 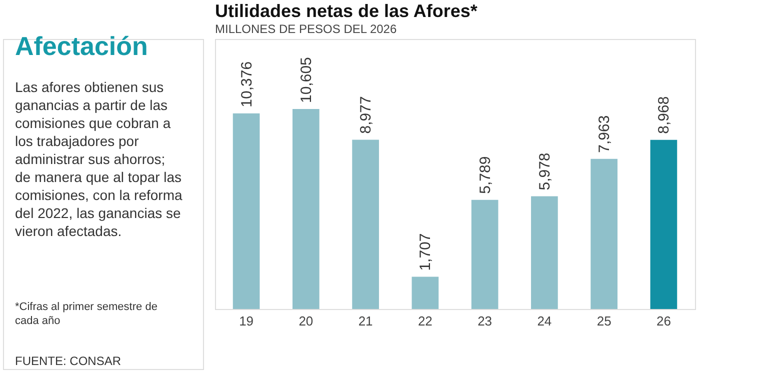 What do you see at coordinates (545, 171) in the screenshot?
I see `data-label: 5,978` at bounding box center [545, 171].